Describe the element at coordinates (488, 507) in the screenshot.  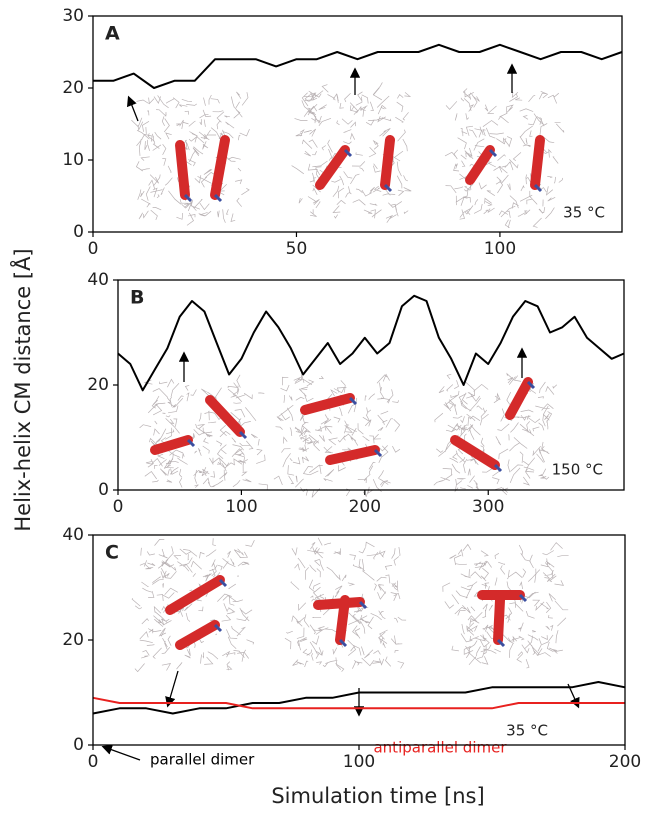
I see `x-tick-label: 300` at that location.